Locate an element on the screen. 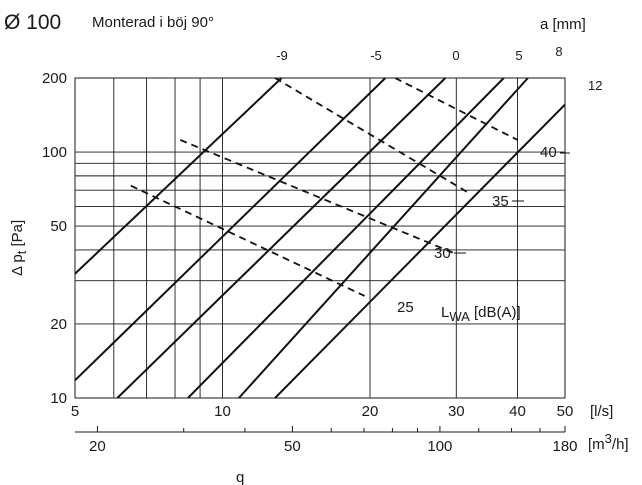  damper-label--9: -9 is located at coordinates (282, 55).